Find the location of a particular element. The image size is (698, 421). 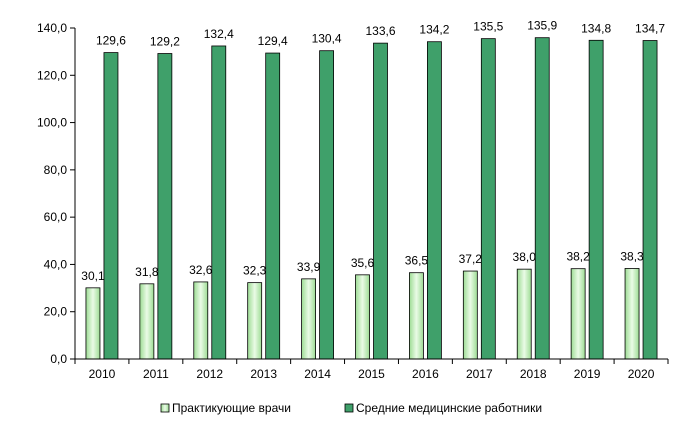

y-tick-label: 140,0 is located at coordinates (52, 28).